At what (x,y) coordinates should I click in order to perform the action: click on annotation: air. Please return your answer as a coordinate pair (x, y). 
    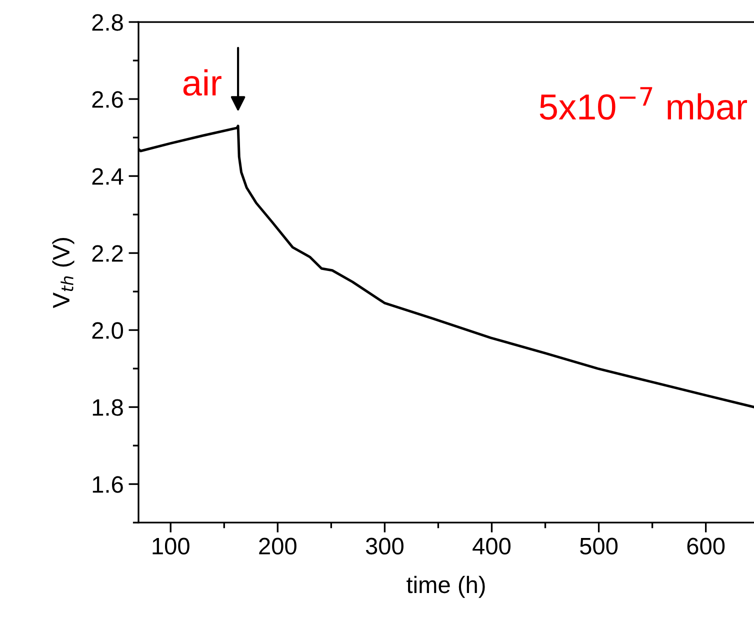
    Looking at the image, I should click on (202, 82).